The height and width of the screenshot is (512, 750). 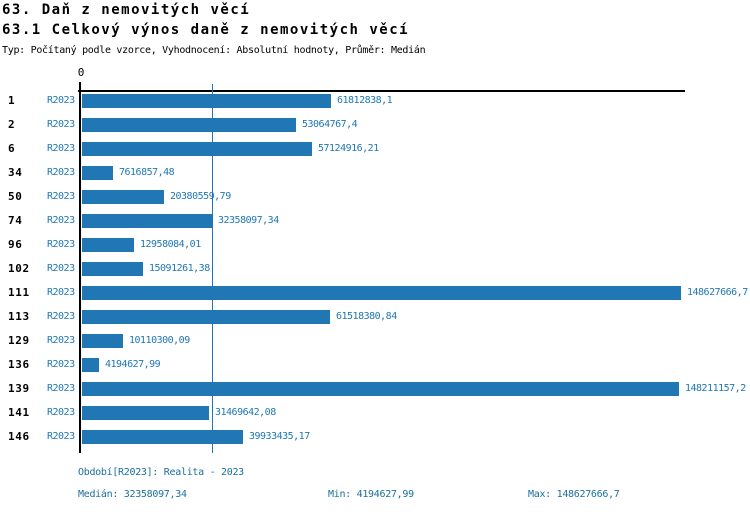 What do you see at coordinates (200, 196) in the screenshot?
I see `bar-value-label: 20380559,79` at bounding box center [200, 196].